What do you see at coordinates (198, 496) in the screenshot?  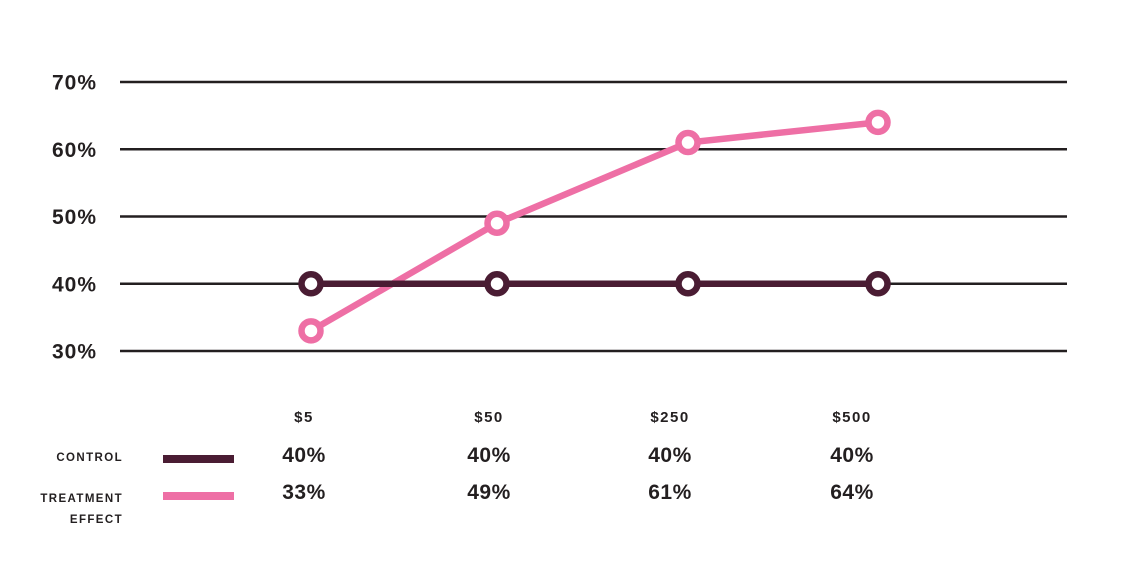 I see `treatment-line-swatch` at bounding box center [198, 496].